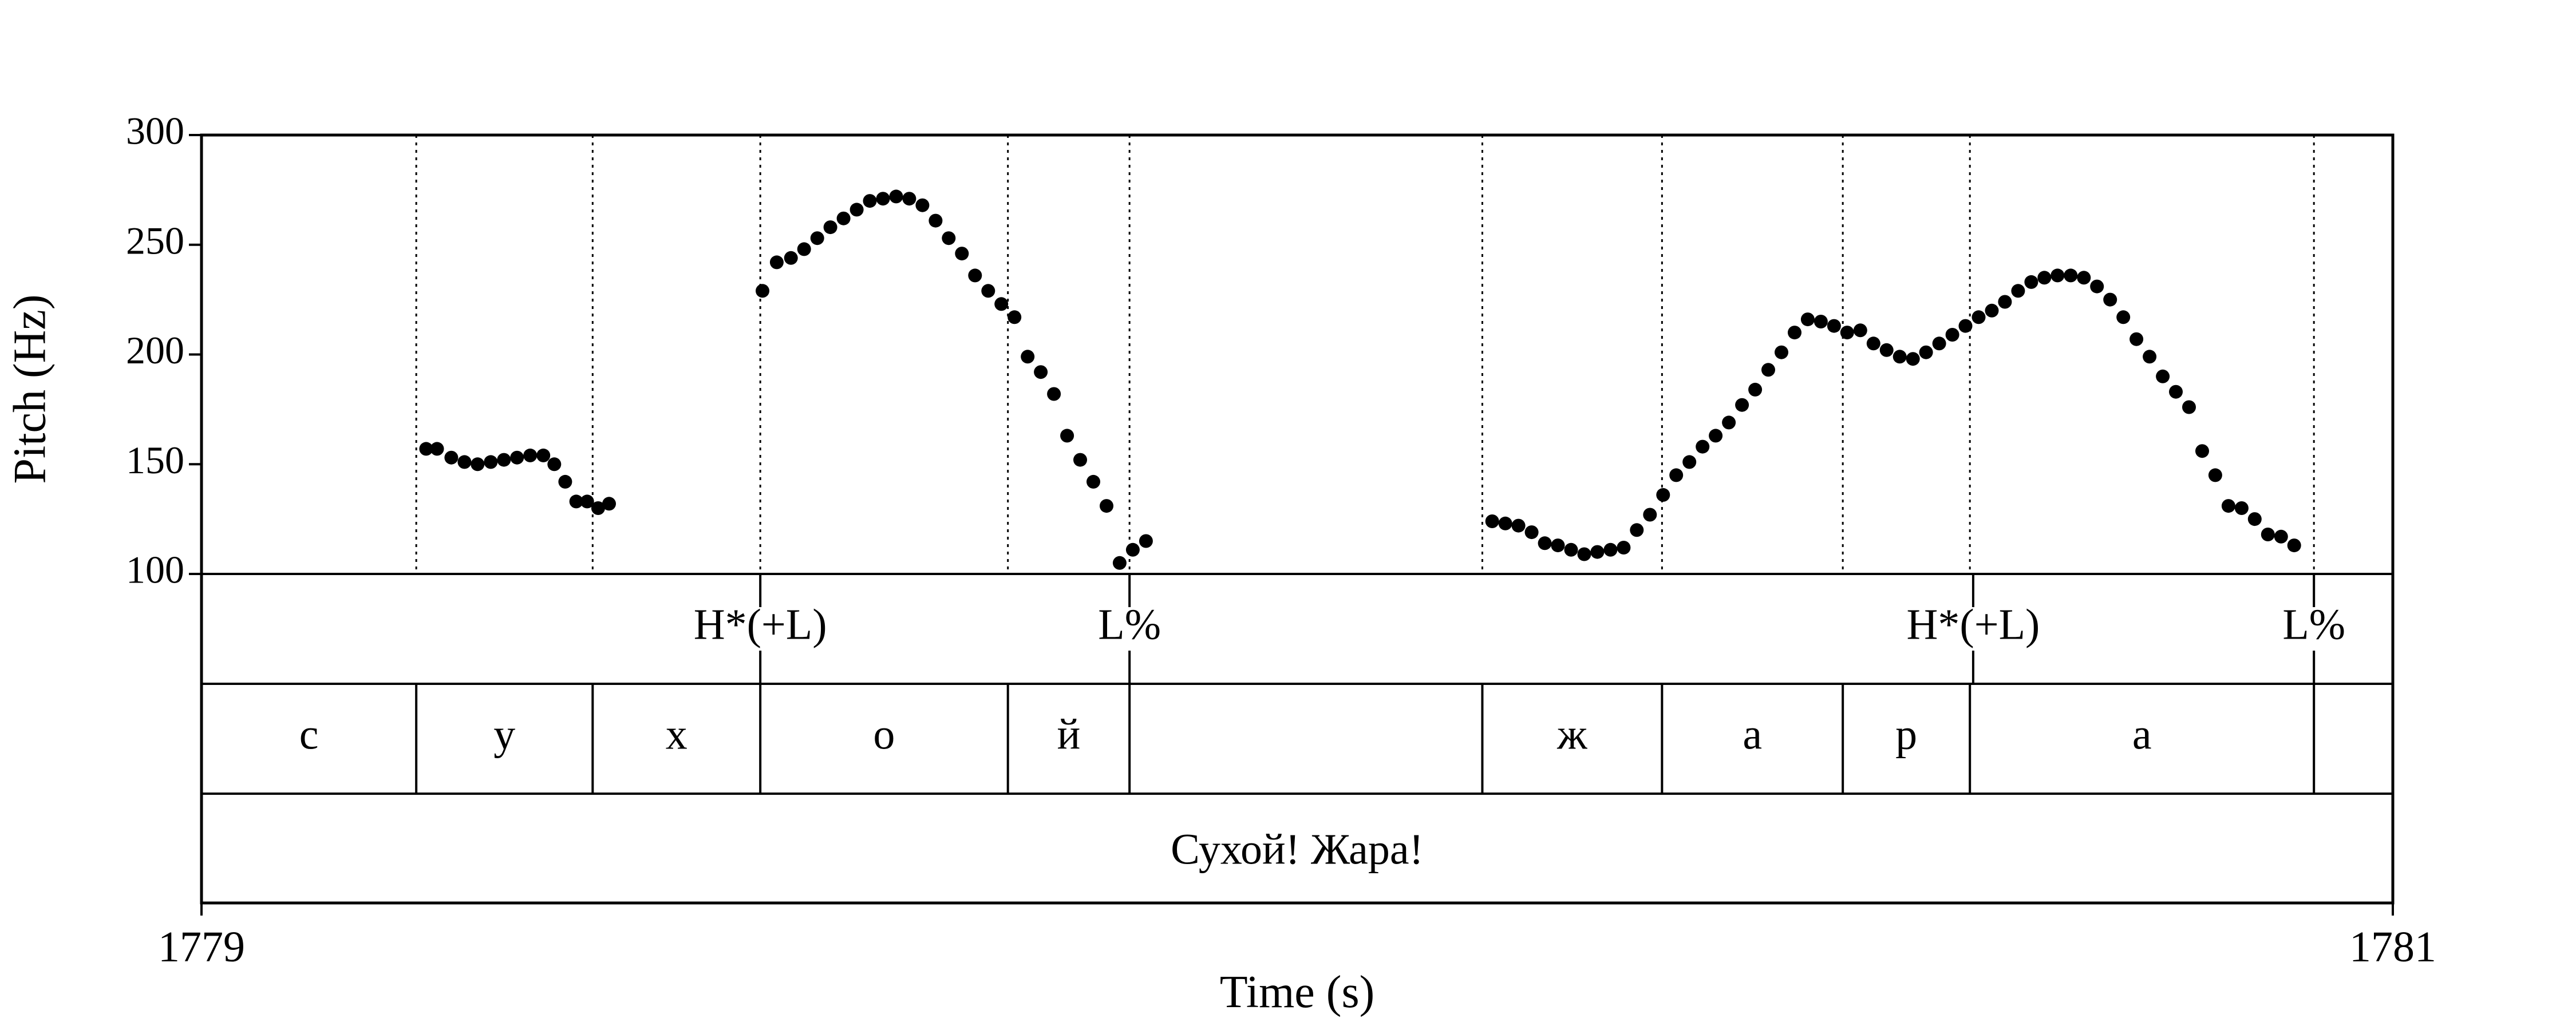 The image size is (2576, 1030). I want to click on y-tick-label: 300, so click(155, 131).